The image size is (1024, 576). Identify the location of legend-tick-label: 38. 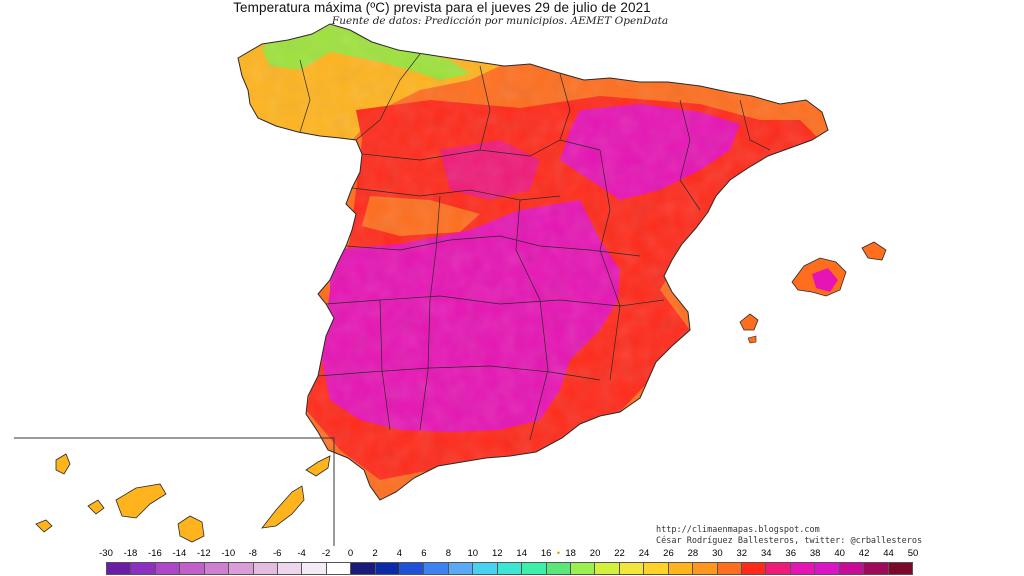
(815, 553).